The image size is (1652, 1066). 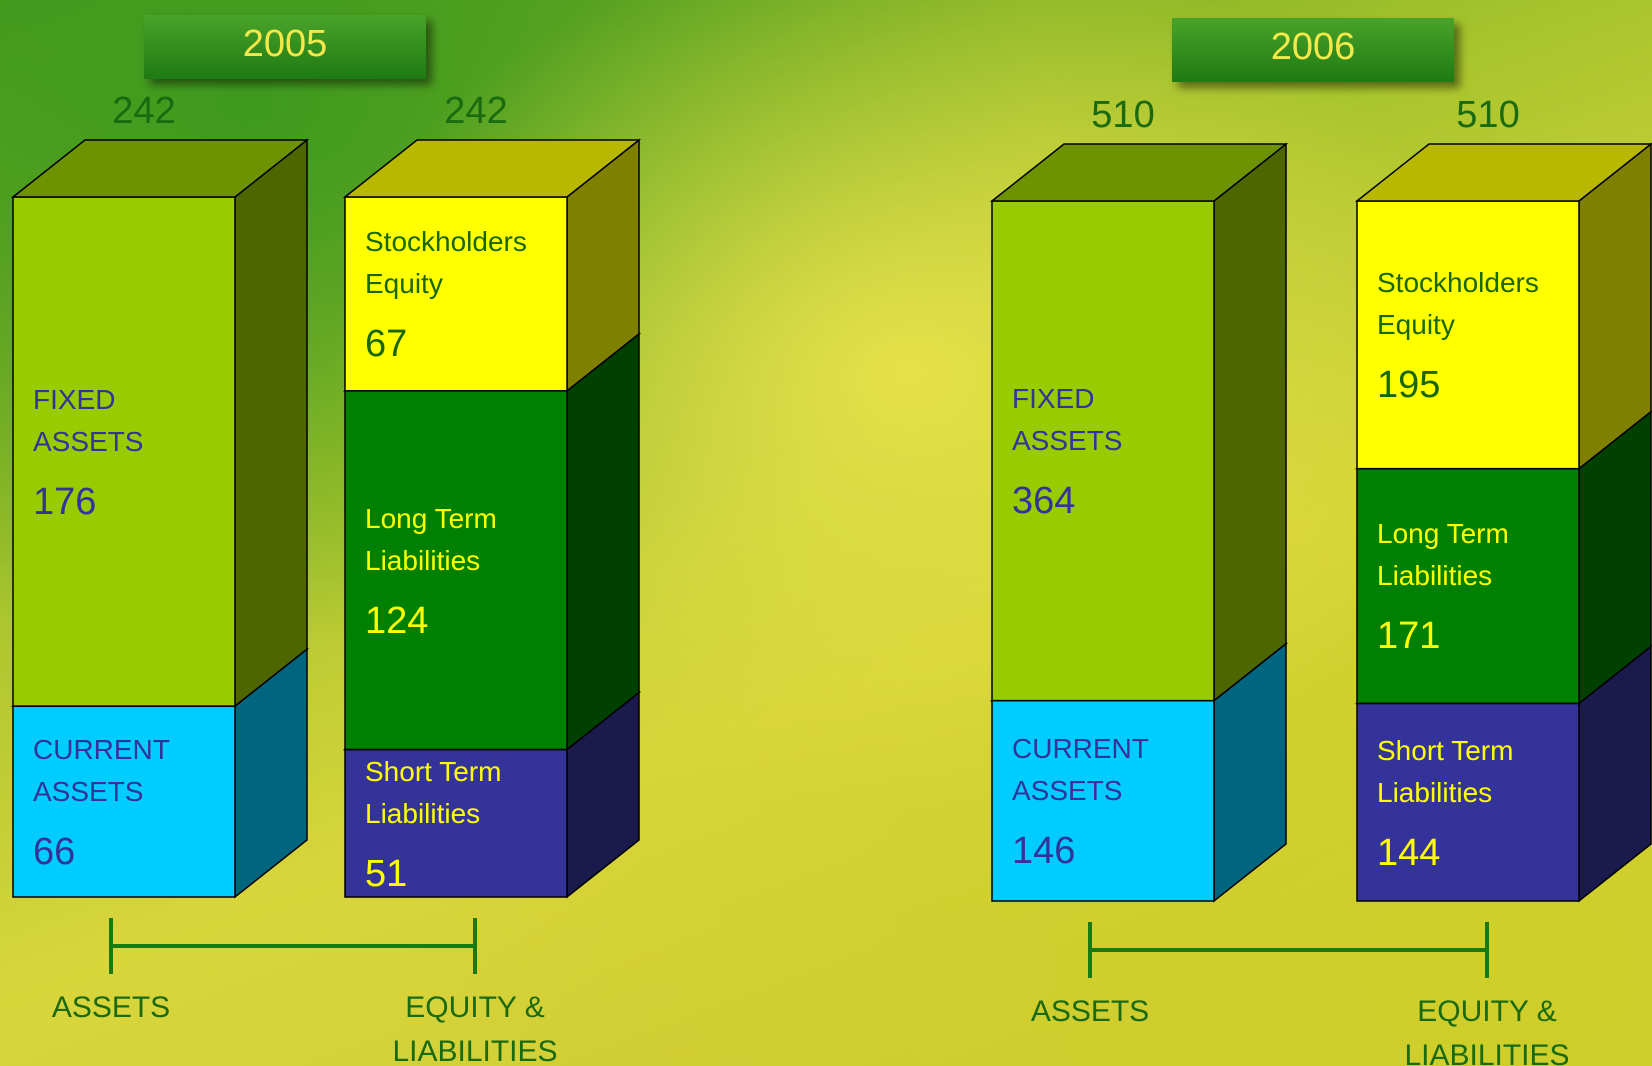 I want to click on segment-label: FIXED ASSETS 176, so click(x=124, y=451).